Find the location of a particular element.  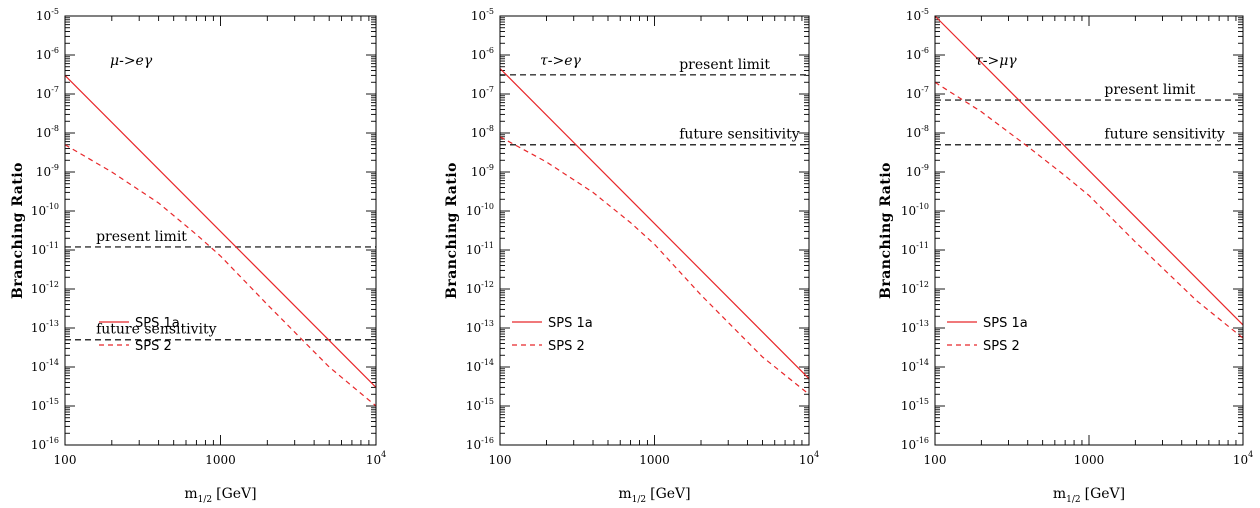

y-tick-label: 10⁻¹⁴ is located at coordinates (480, 366).